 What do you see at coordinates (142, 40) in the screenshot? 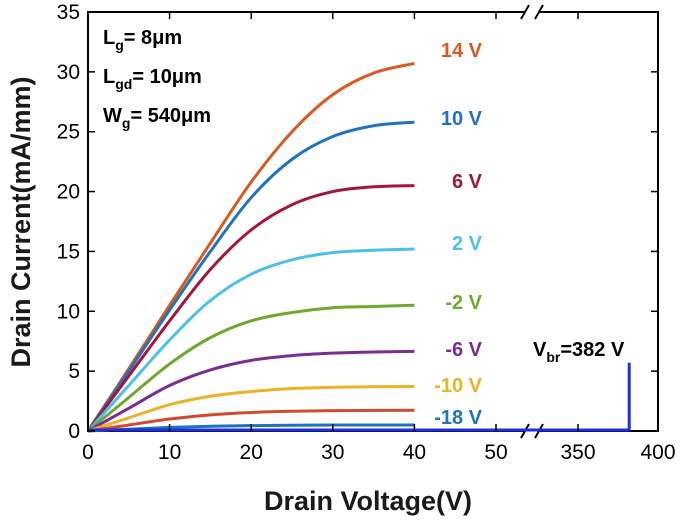
I see `annotation-lg: Lg= 8μm` at bounding box center [142, 40].